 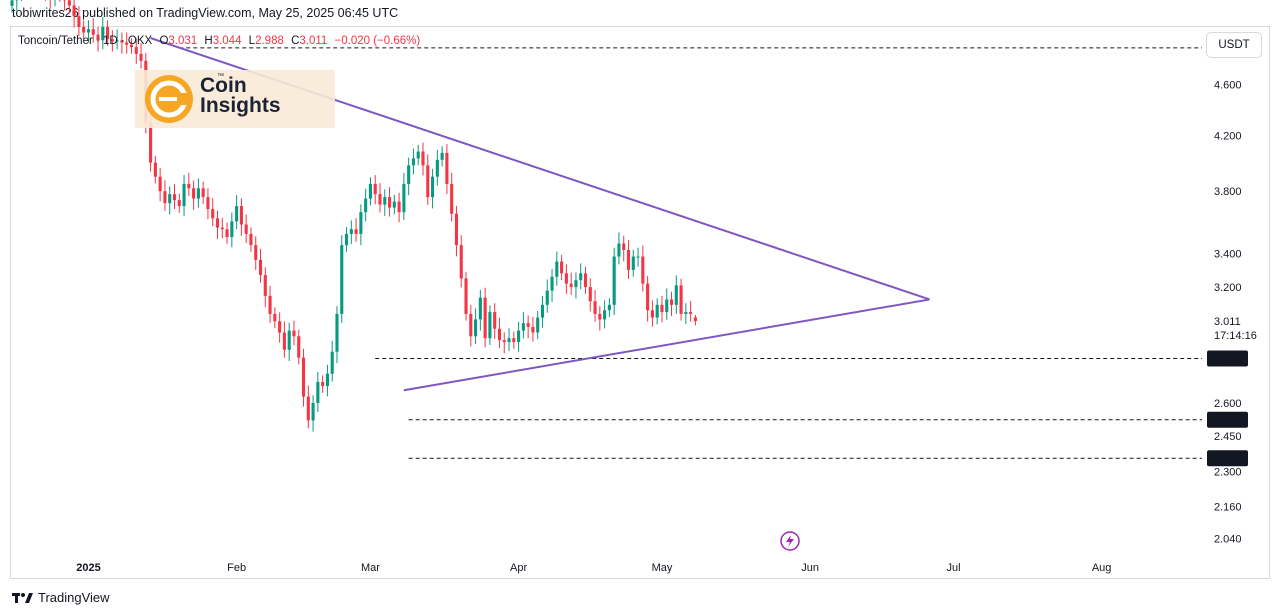 I want to click on y-tick-label: 4.600, so click(x=1228, y=86).